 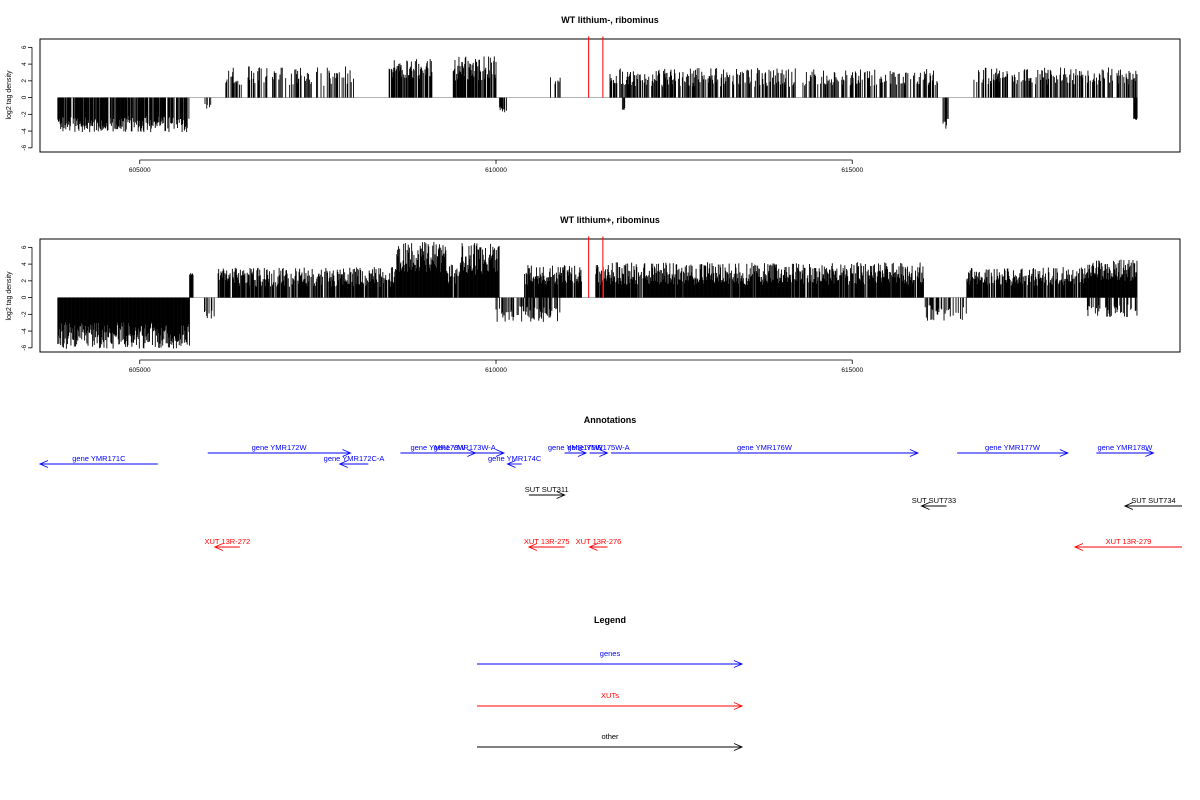 I want to click on annotations-title: Annotations, so click(x=610, y=420).